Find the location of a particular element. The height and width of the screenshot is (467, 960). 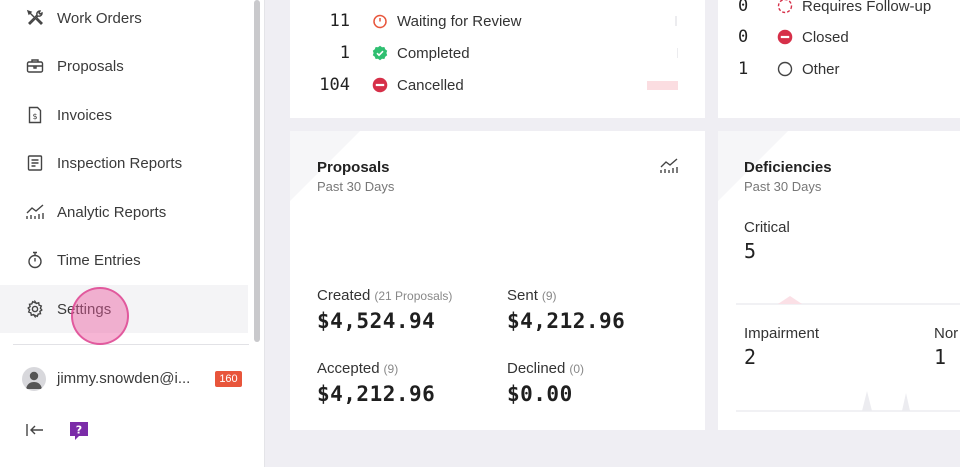

user-menu: jimmy.snowden@i... 160 is located at coordinates (130, 379).